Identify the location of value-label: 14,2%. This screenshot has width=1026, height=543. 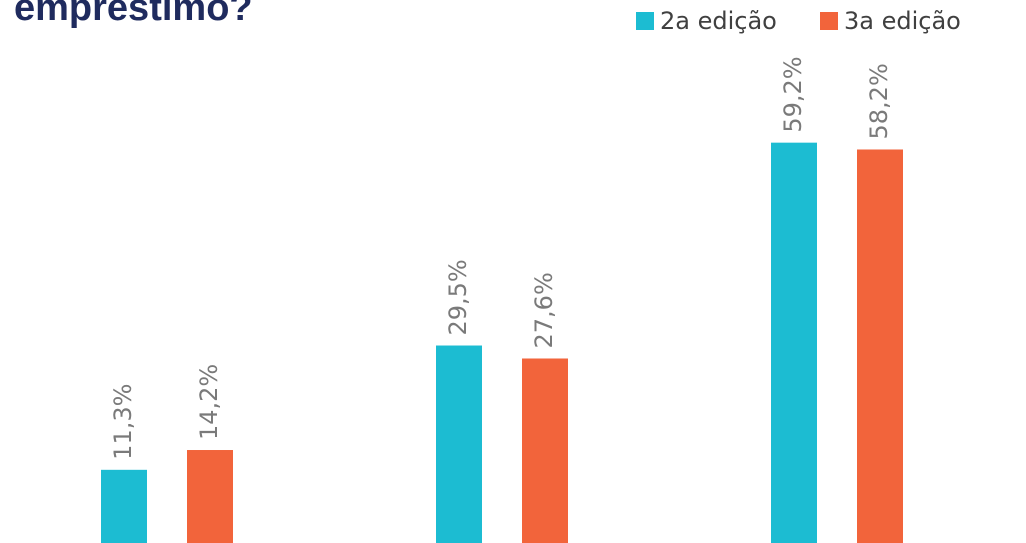
(209, 402).